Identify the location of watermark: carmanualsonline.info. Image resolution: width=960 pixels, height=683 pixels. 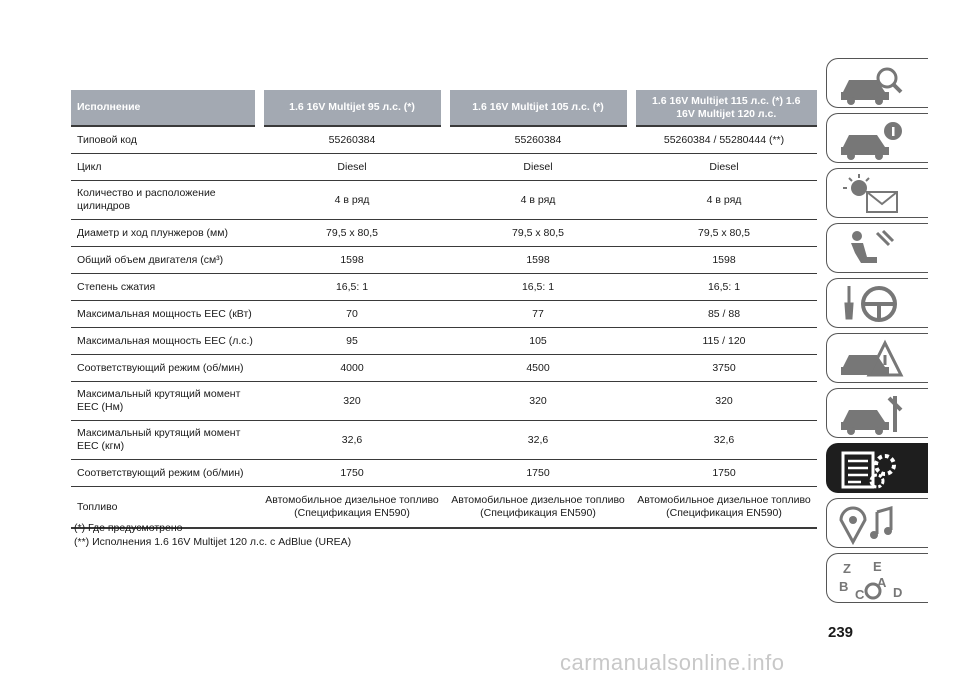
(672, 662).